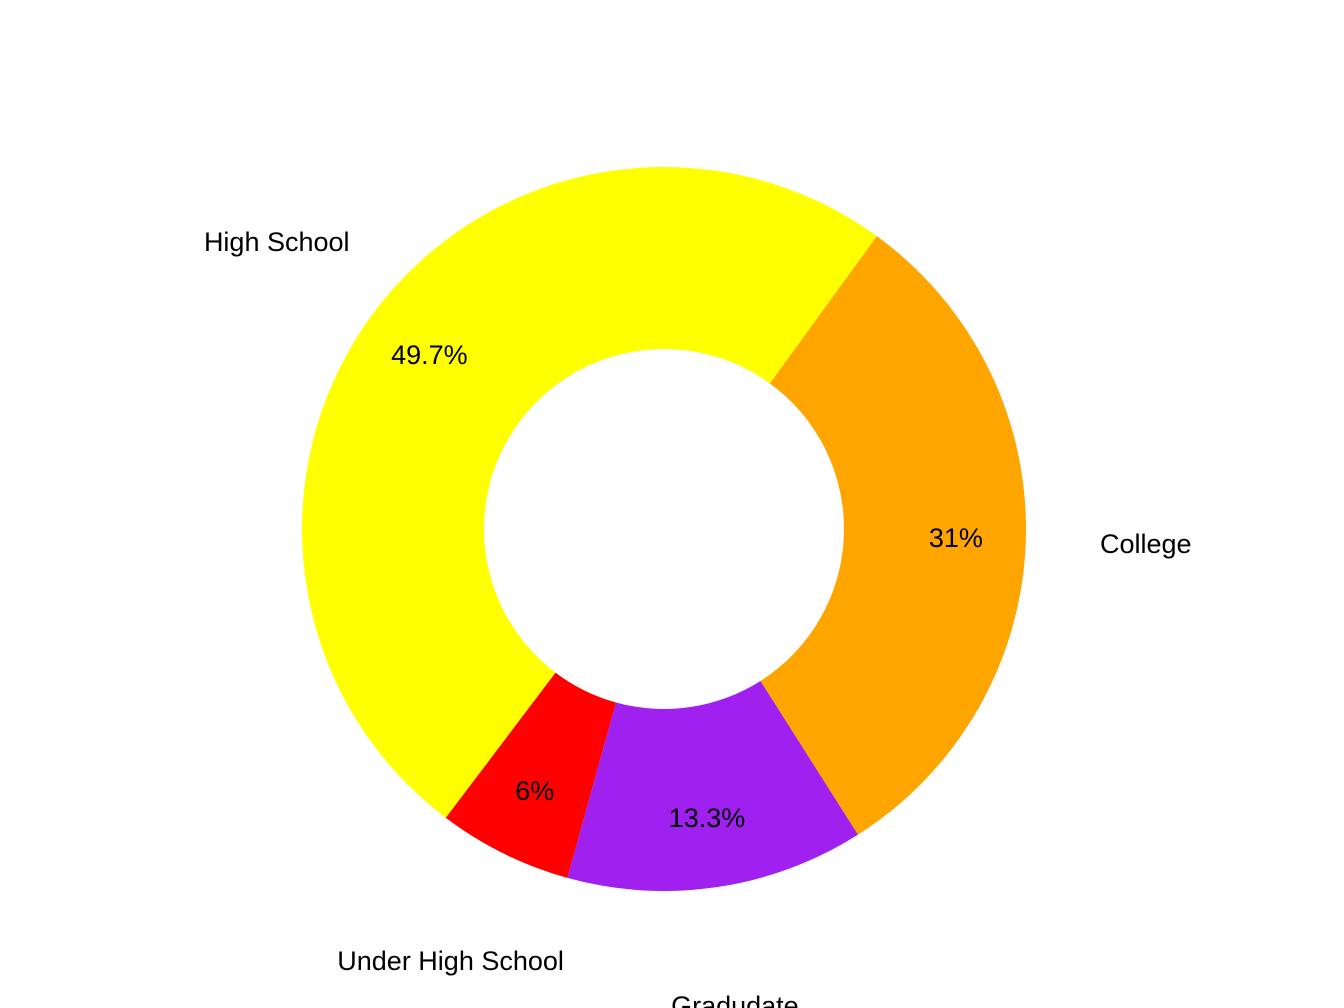 The width and height of the screenshot is (1344, 1008). I want to click on value-label-high-school: 49.7%, so click(429, 355).